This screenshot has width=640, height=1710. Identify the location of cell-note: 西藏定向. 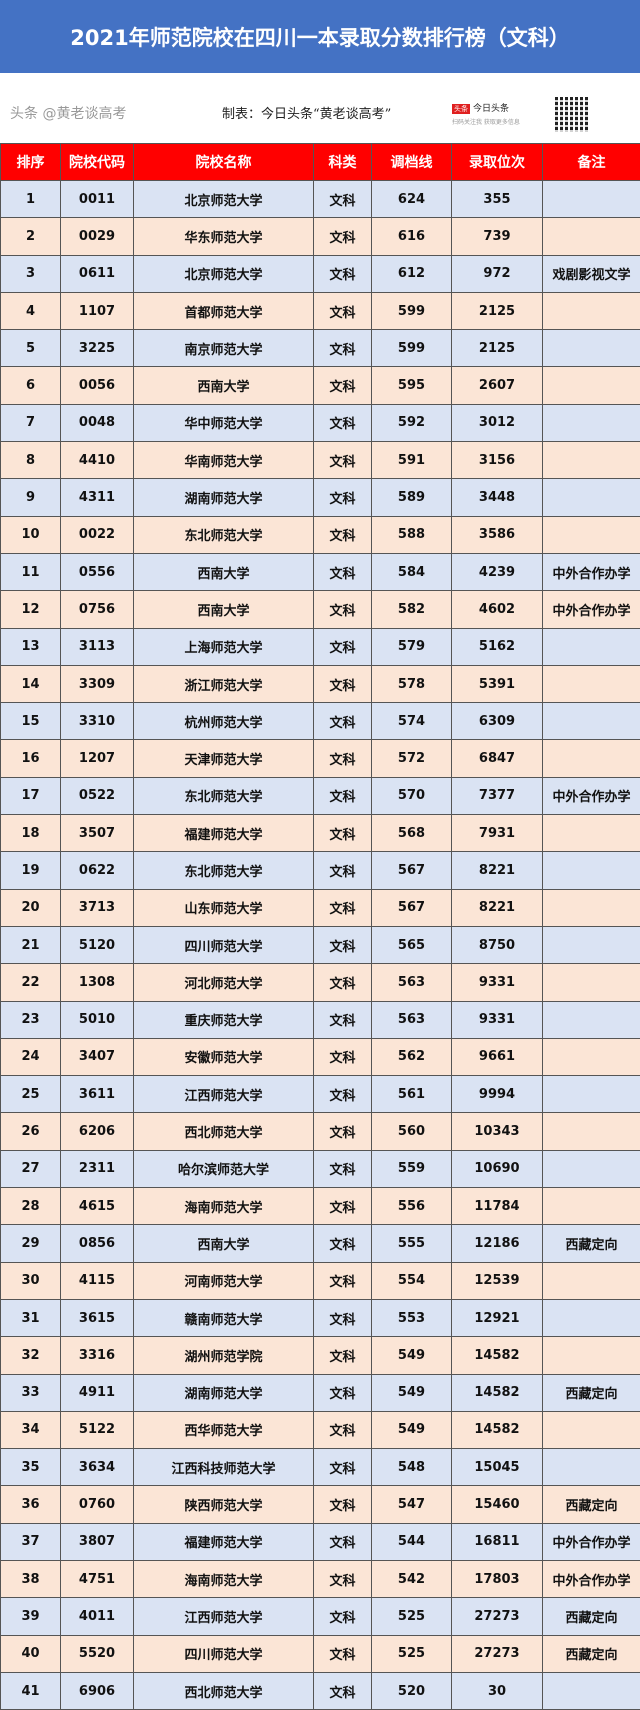
(591, 1243).